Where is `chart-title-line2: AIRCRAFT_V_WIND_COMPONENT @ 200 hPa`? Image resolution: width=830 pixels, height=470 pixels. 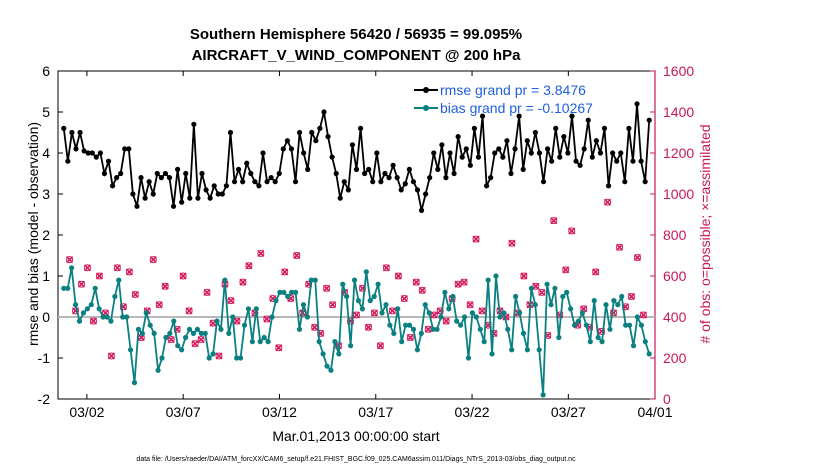 chart-title-line2: AIRCRAFT_V_WIND_COMPONENT @ 200 hPa is located at coordinates (357, 55).